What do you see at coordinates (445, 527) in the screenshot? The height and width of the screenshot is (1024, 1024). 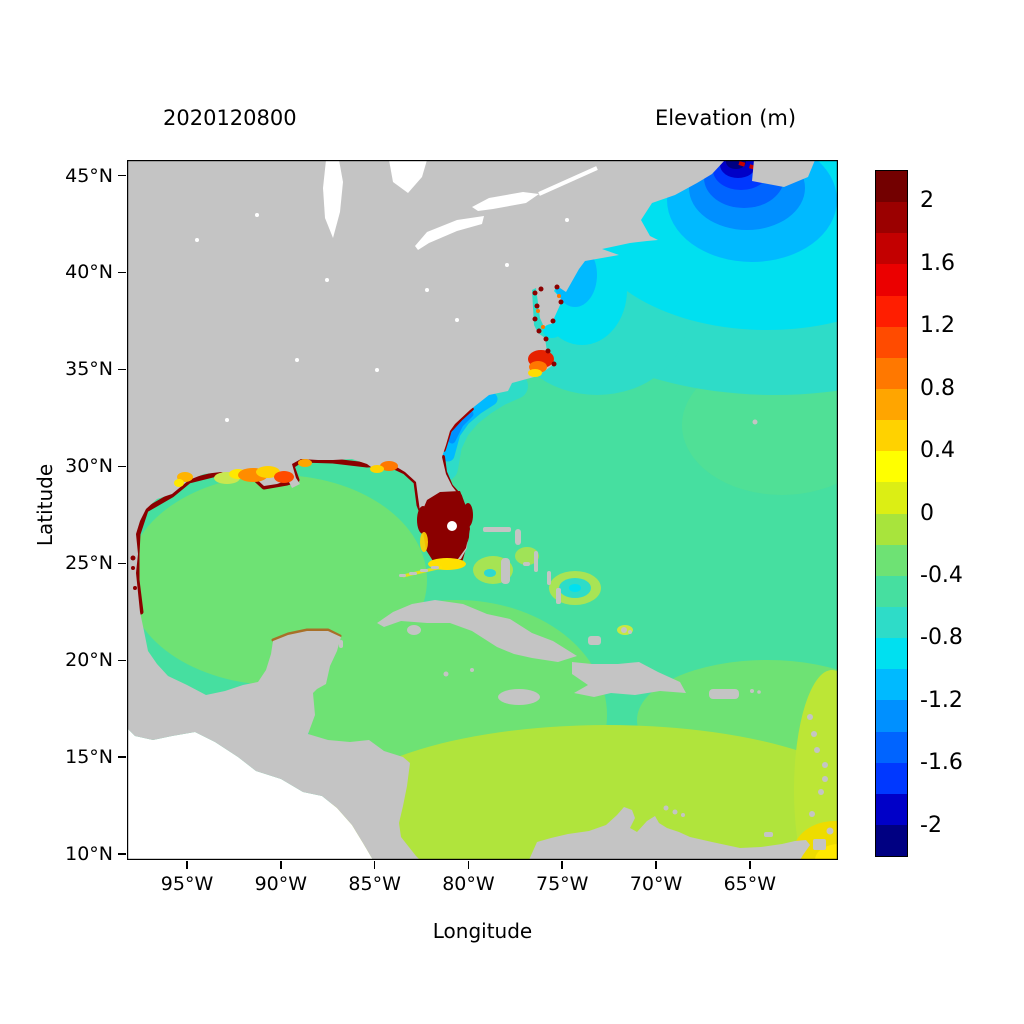 I see `florida-surge-blob` at bounding box center [445, 527].